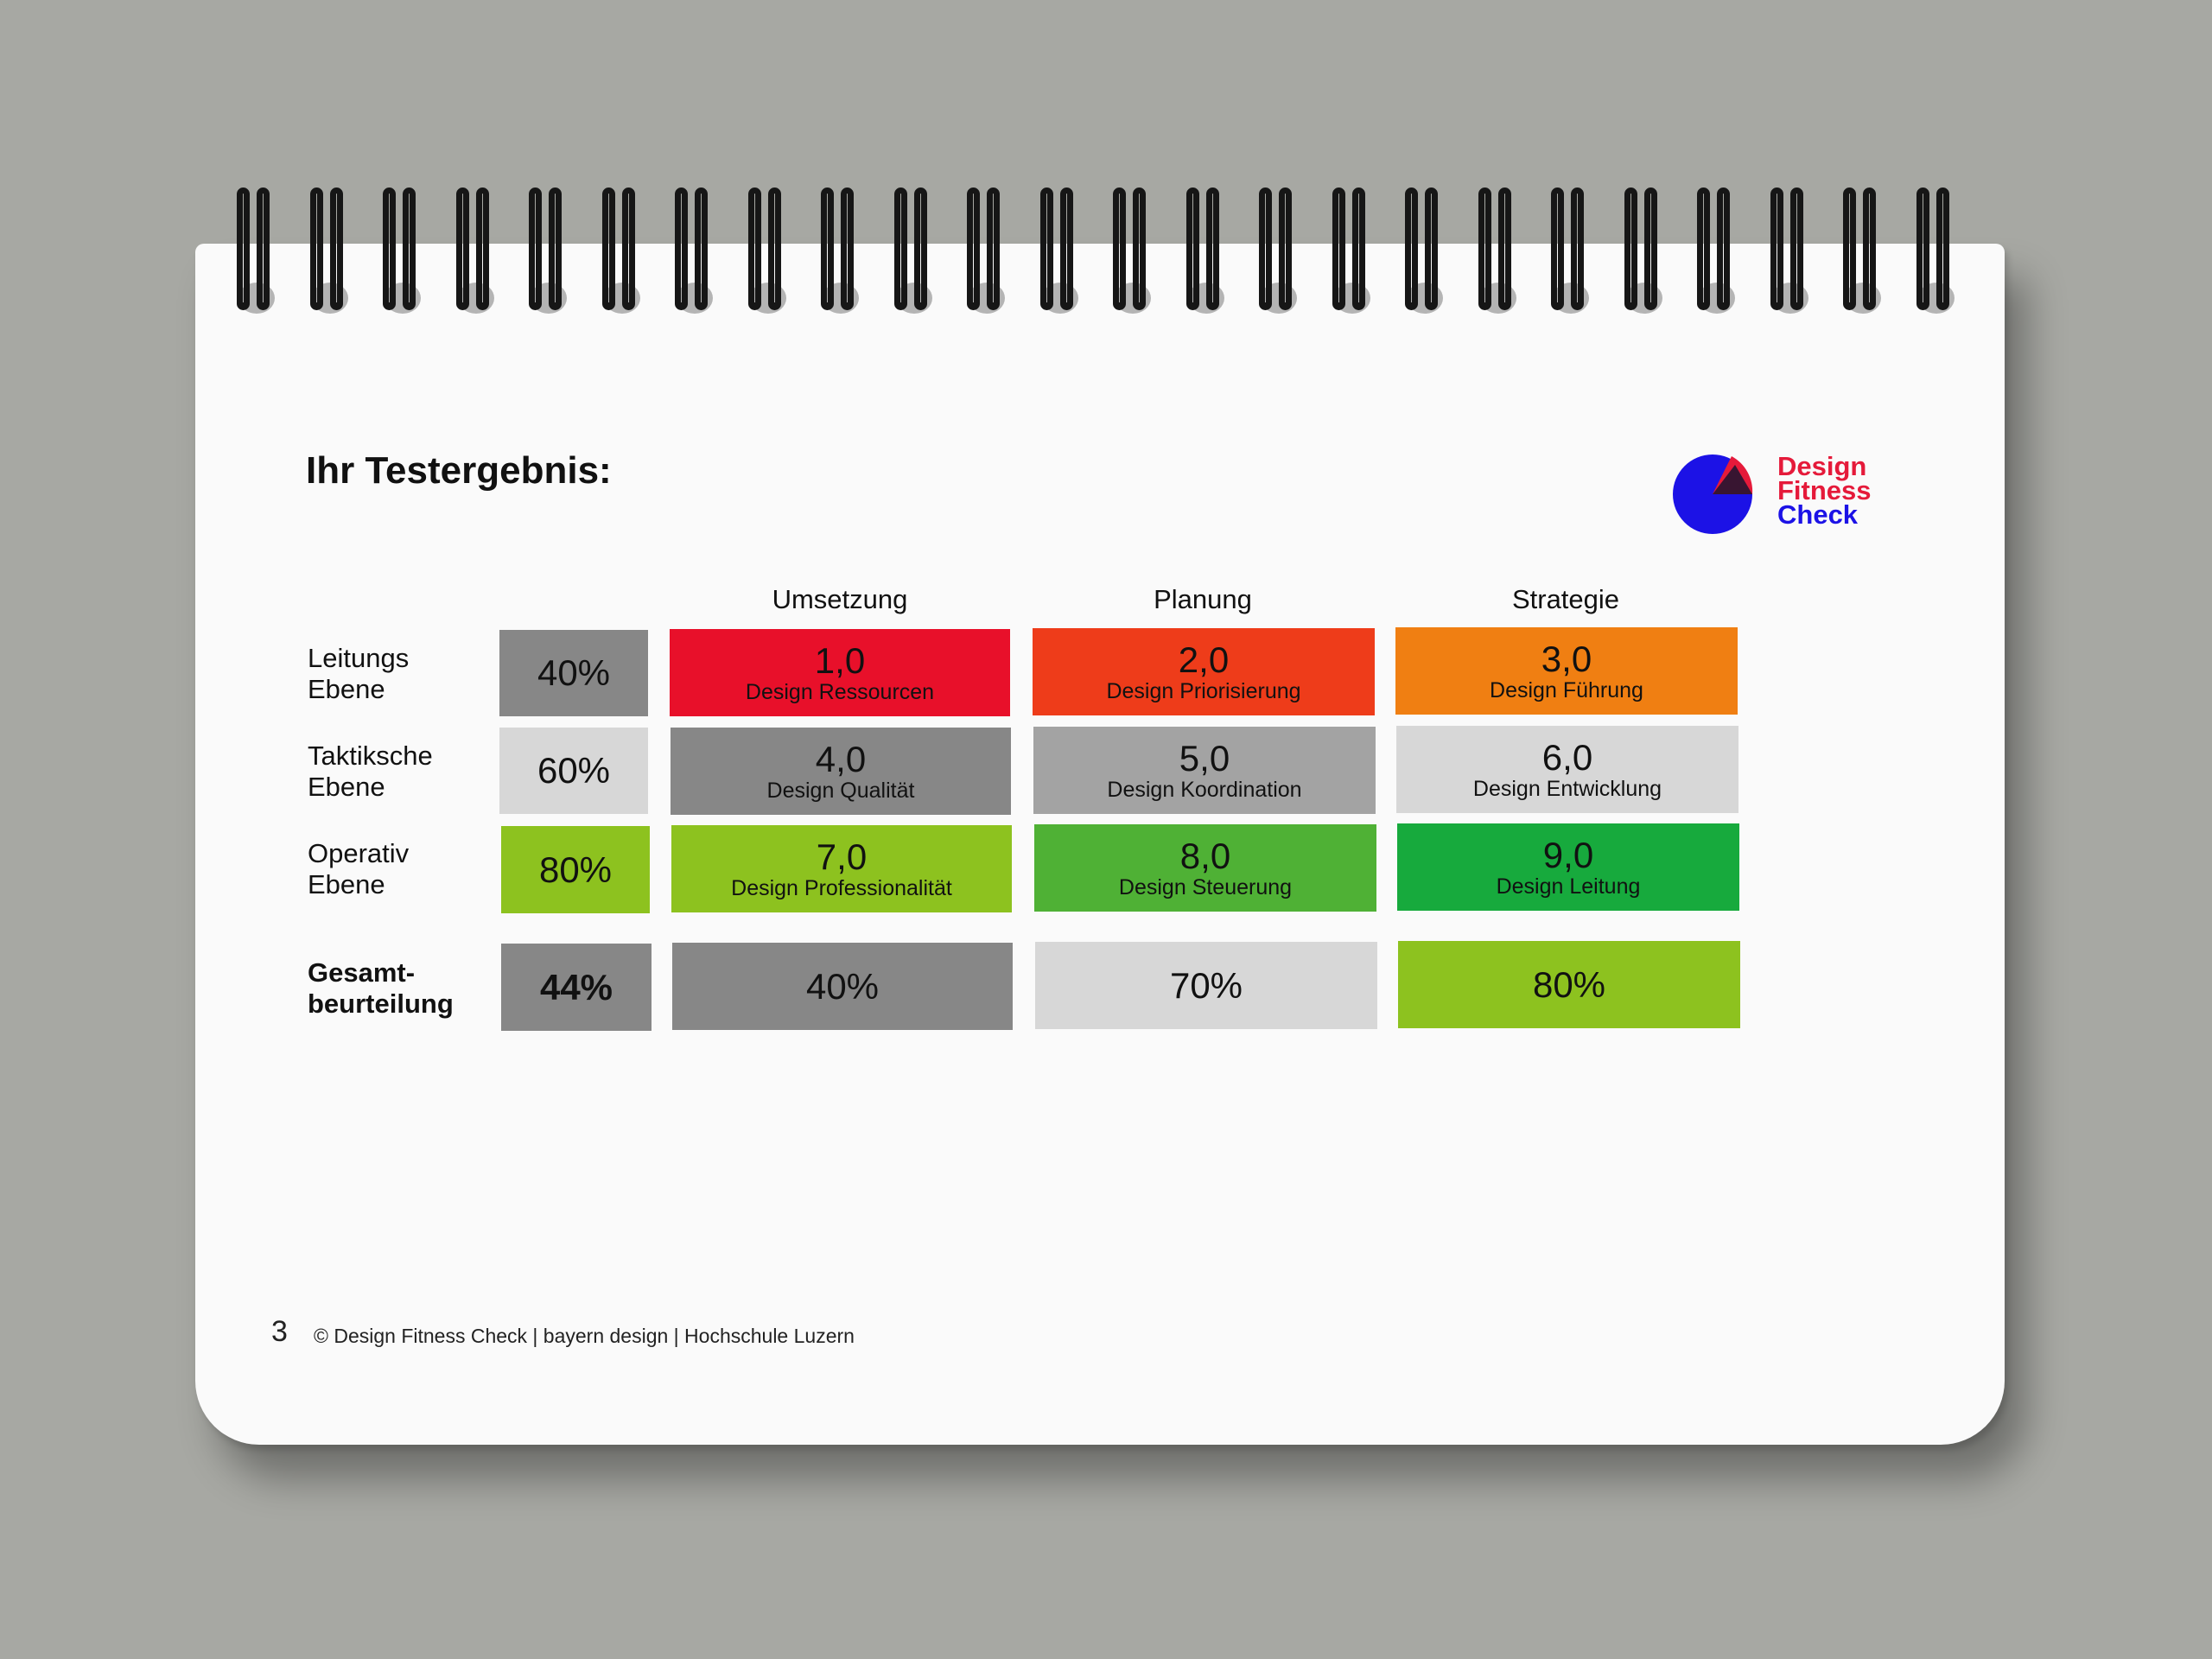 The height and width of the screenshot is (1659, 2212). I want to click on percent-value: 60%, so click(574, 770).